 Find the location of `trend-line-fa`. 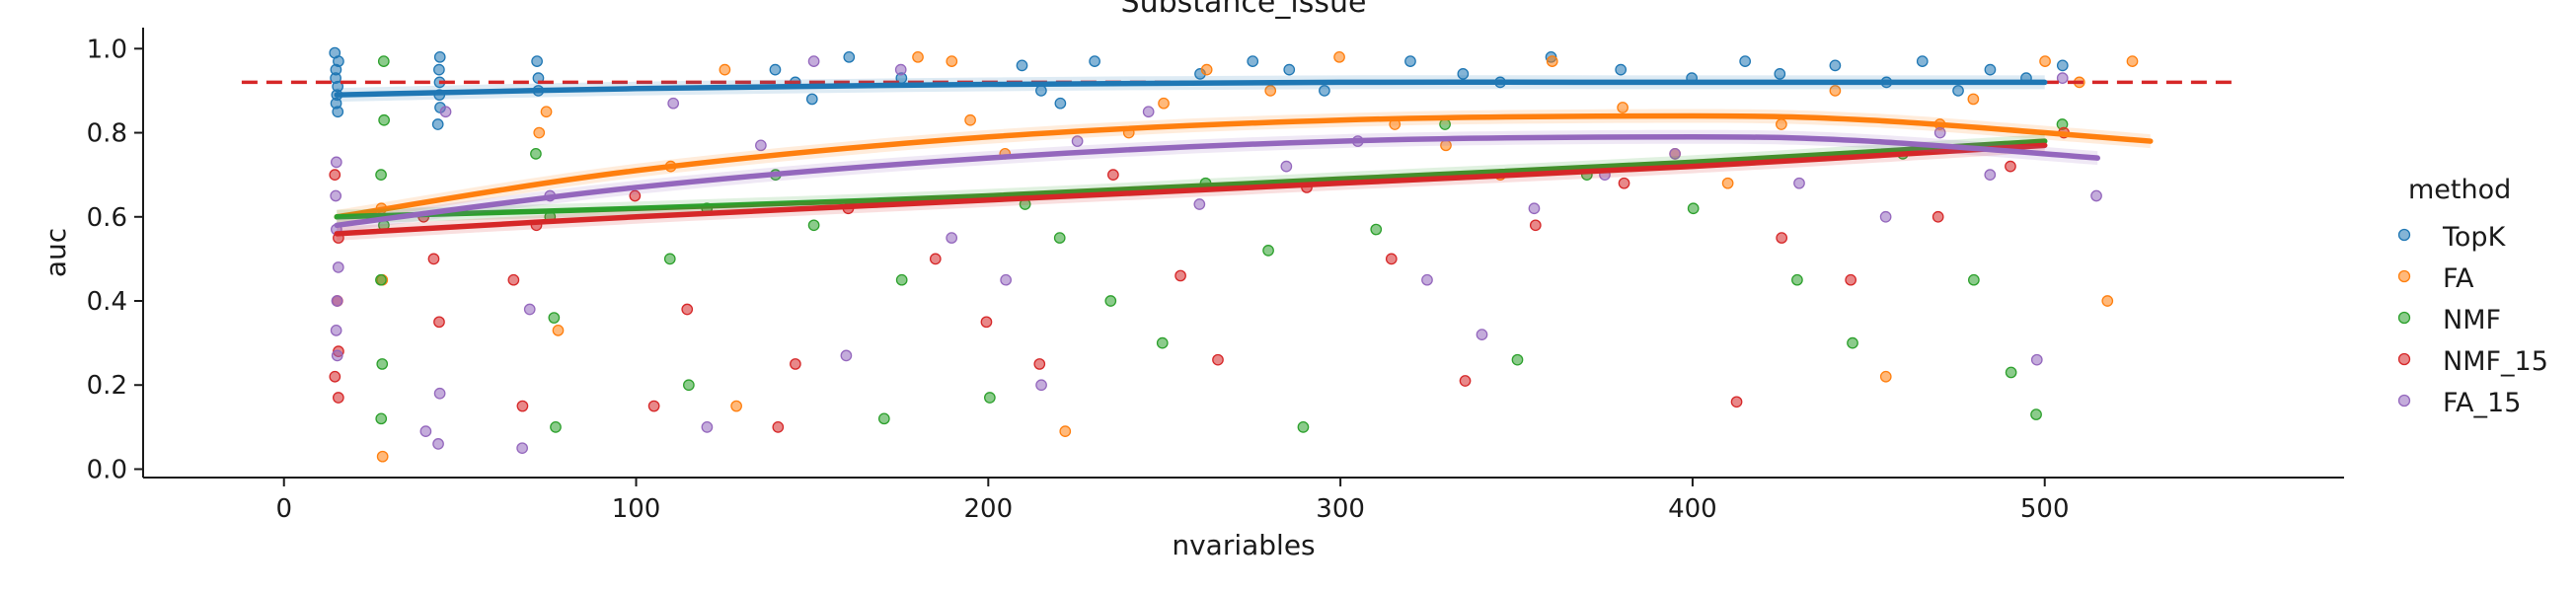

trend-line-fa is located at coordinates (1244, 166).